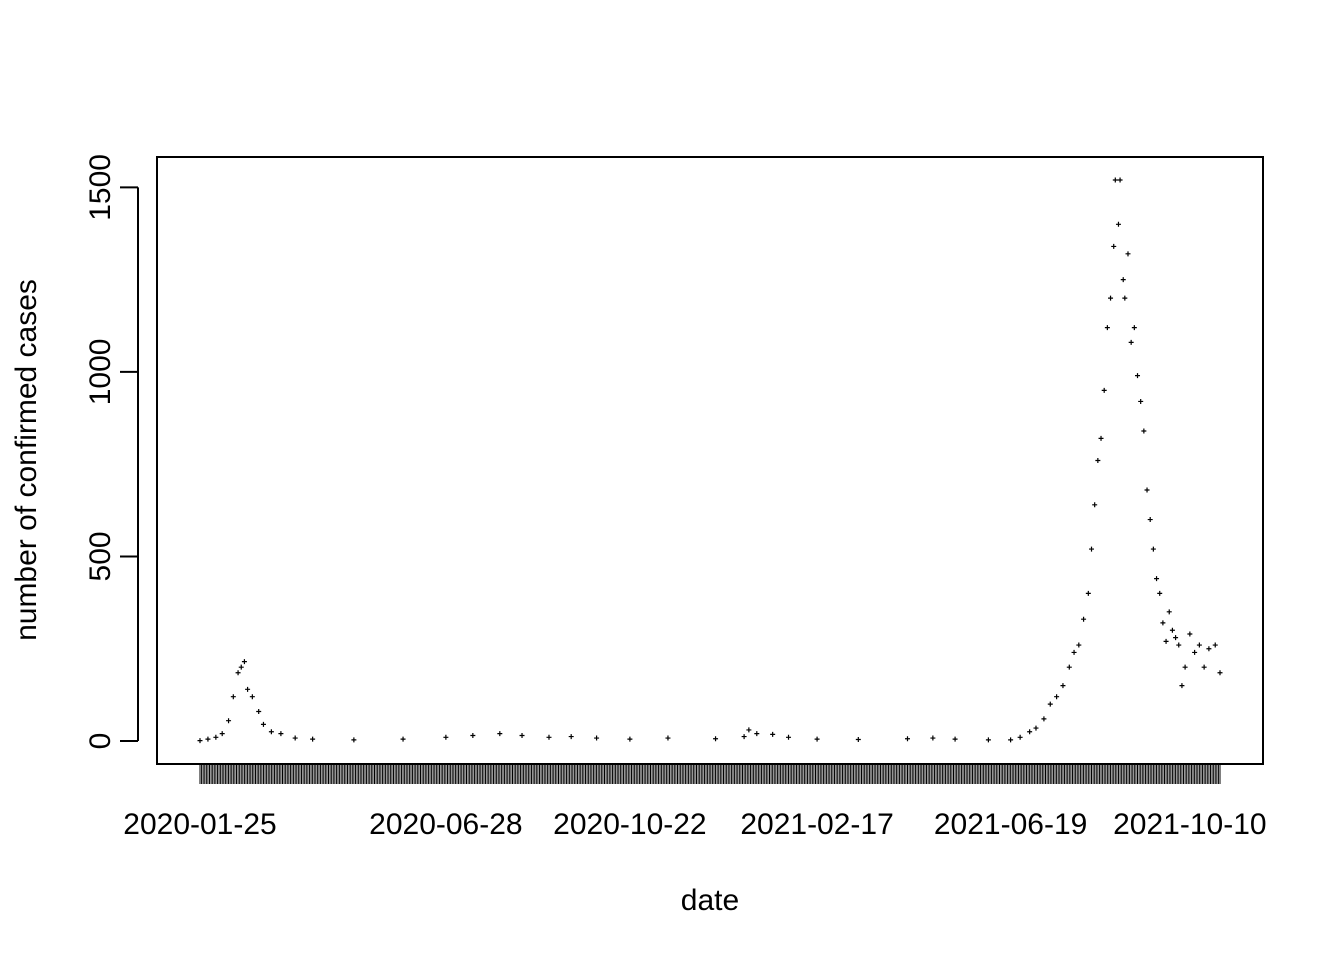 This screenshot has height=960, width=1344. I want to click on x-tick-marks, so click(710, 774).